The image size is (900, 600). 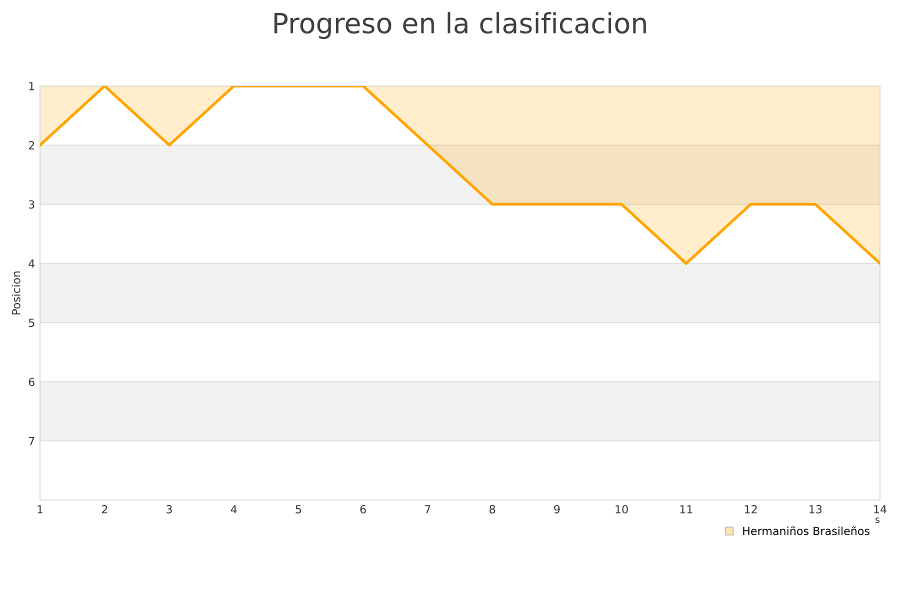 What do you see at coordinates (31, 204) in the screenshot?
I see `y-tick-label: 3` at bounding box center [31, 204].